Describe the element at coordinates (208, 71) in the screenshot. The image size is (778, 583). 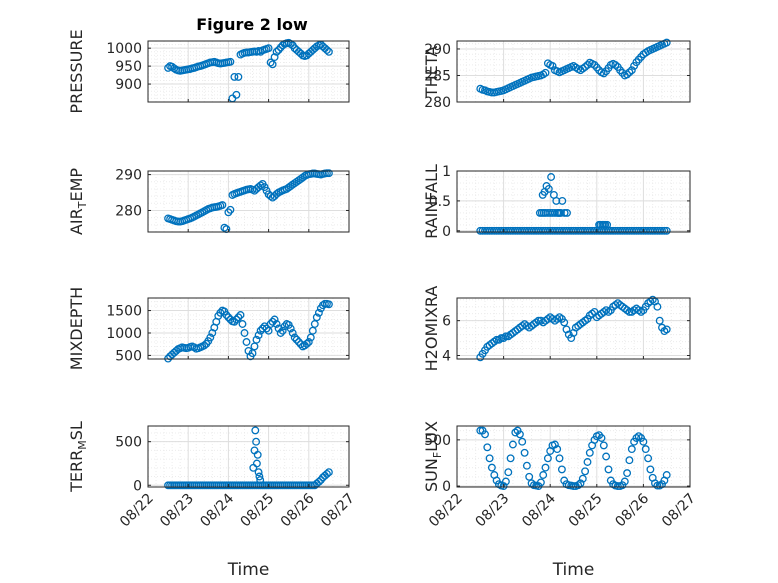
I see `subplot-0: 900 950 1000 PRESSURE` at that location.